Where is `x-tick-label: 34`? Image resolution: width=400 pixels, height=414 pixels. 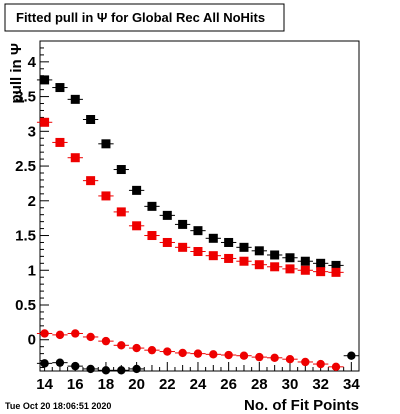
x-tick-label: 34 is located at coordinates (351, 384).